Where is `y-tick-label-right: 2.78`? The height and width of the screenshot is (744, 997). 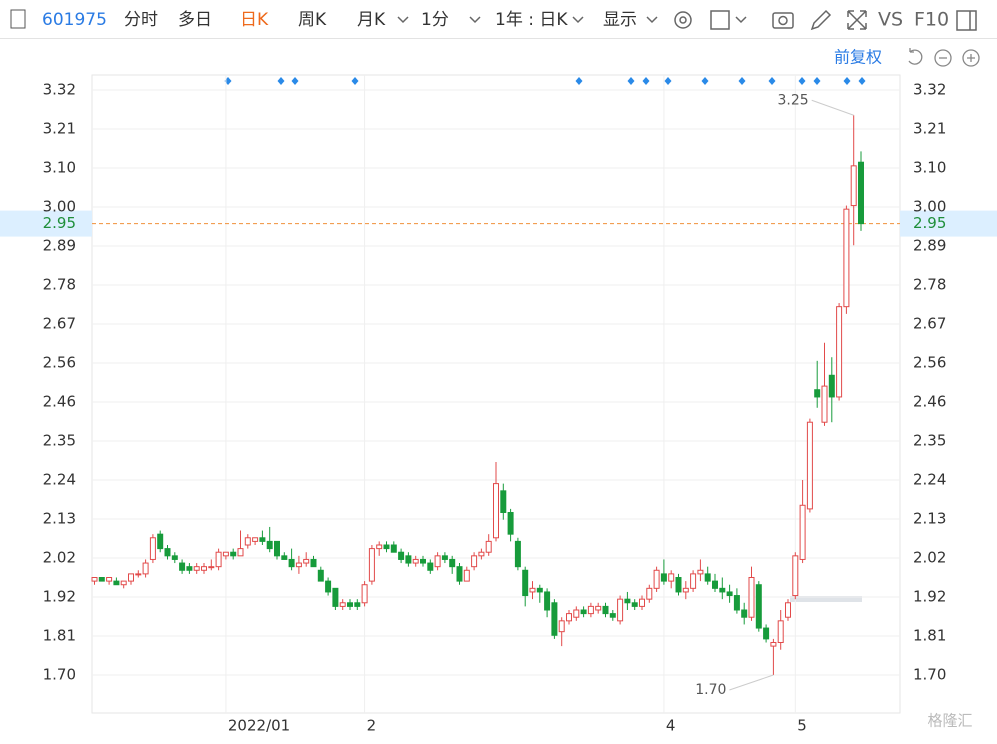 y-tick-label-right: 2.78 is located at coordinates (929, 285).